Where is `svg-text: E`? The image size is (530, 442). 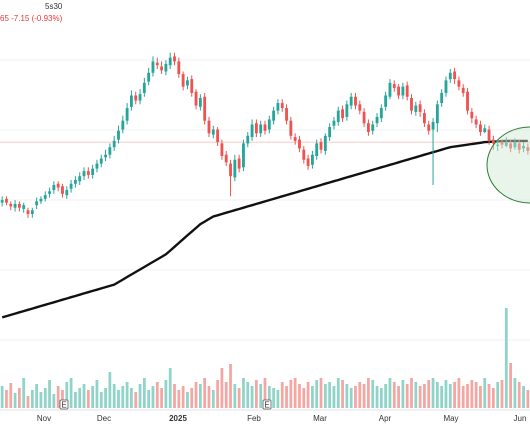
svg-text: E is located at coordinates (63, 405).